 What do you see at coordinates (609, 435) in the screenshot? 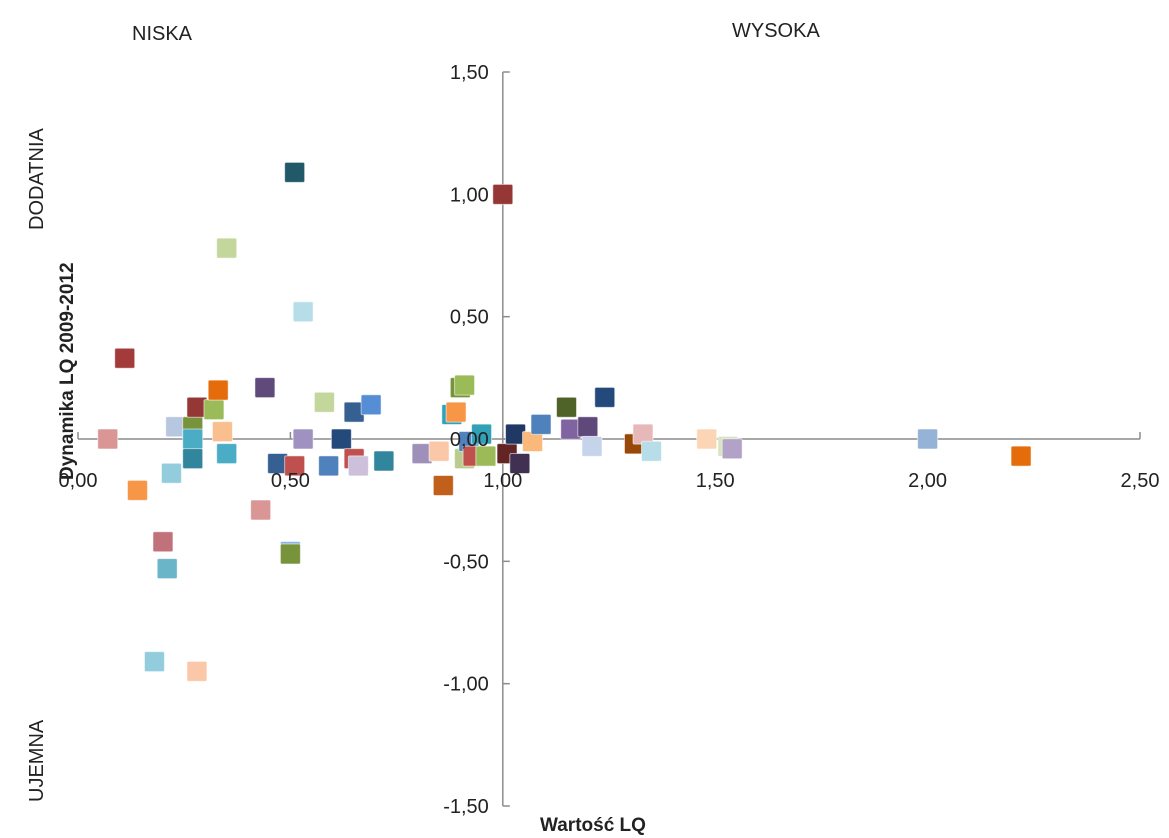
I see `x-tick-marks` at bounding box center [609, 435].